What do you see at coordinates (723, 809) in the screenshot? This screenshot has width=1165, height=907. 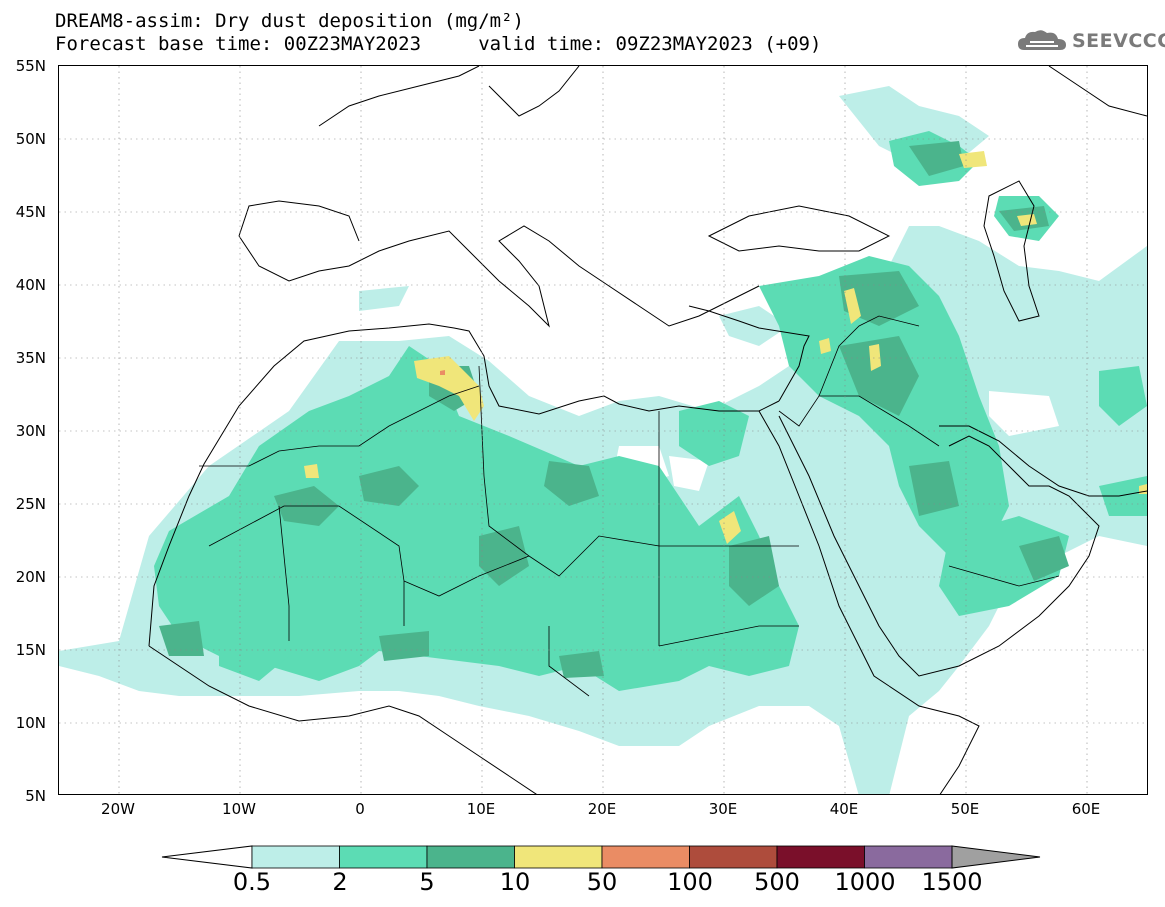 I see `lon-label: 30E` at bounding box center [723, 809].